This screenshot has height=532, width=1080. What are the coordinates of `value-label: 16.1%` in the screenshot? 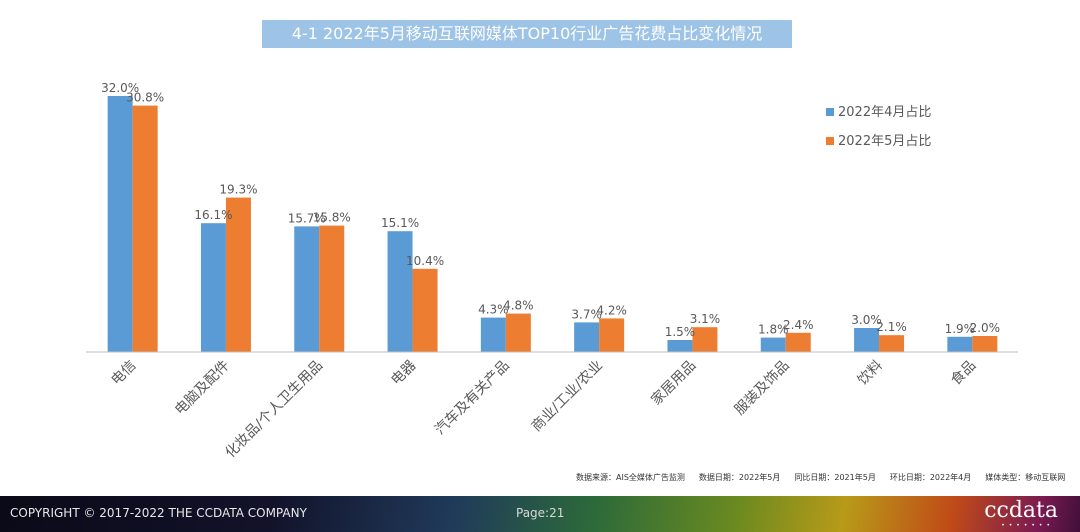 It's located at (213, 215).